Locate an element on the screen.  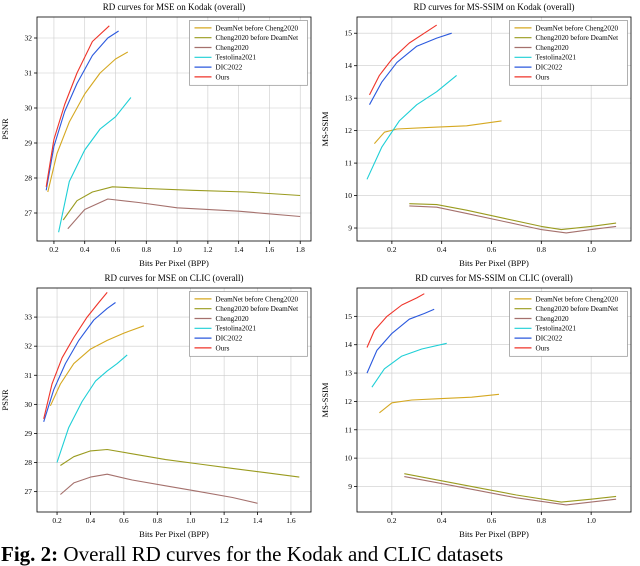
y-tick-label: 33 is located at coordinates (29, 317).